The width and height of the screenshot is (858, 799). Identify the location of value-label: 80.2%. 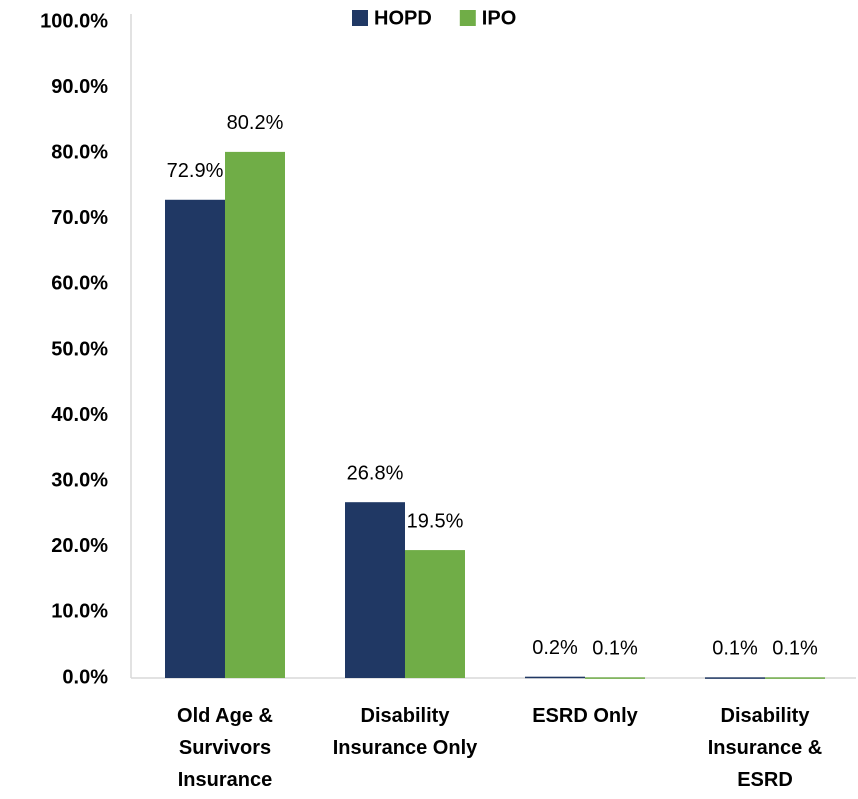
(255, 123).